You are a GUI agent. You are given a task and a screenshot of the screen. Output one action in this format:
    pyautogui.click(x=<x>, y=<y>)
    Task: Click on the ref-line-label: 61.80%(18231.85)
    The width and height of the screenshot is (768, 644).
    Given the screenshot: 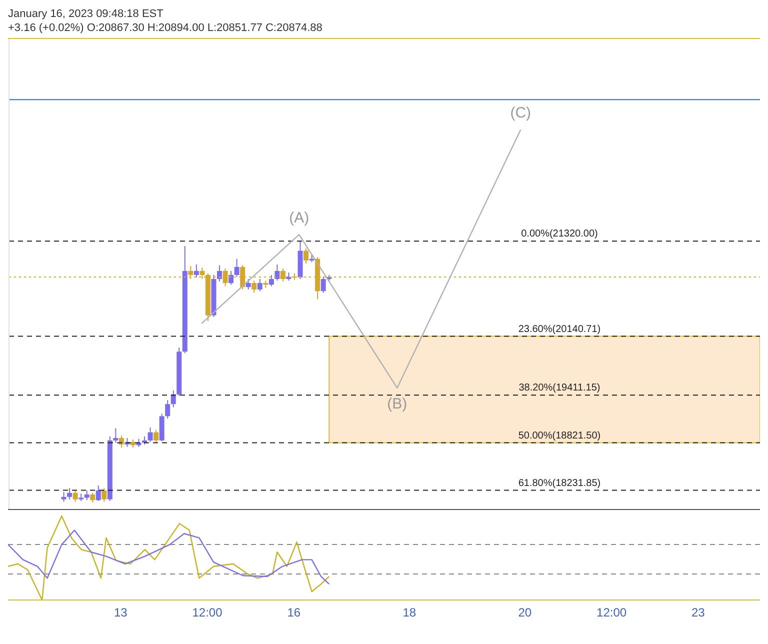 What is the action you would take?
    pyautogui.click(x=559, y=483)
    